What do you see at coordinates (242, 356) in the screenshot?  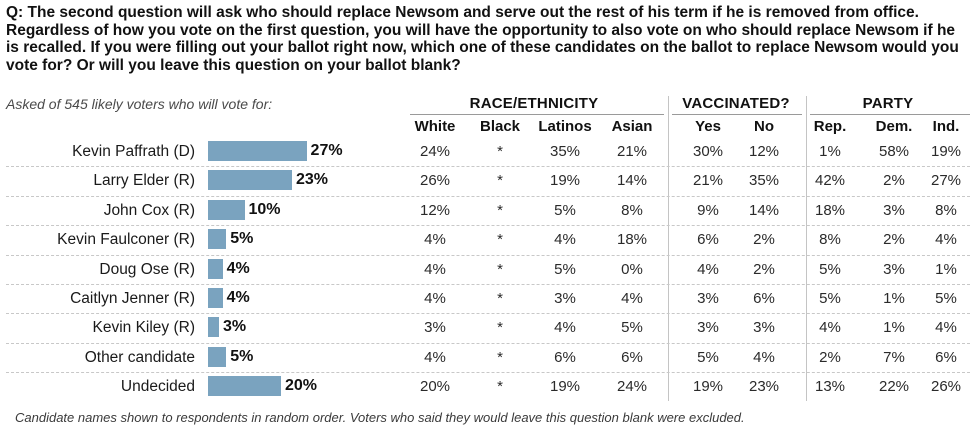 I see `bar-value-label: 5%` at bounding box center [242, 356].